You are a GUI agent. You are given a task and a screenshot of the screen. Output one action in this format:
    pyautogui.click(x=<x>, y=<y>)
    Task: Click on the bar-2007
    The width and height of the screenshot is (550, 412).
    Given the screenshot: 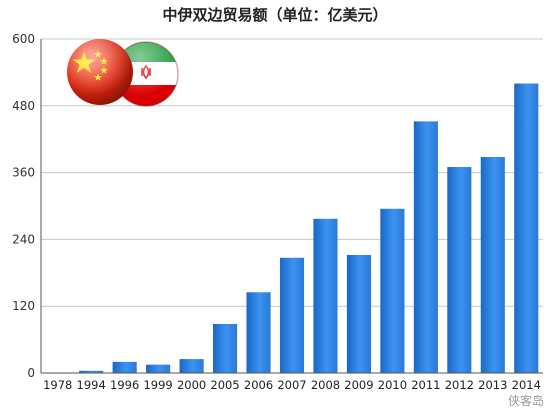 What is the action you would take?
    pyautogui.click(x=292, y=315)
    